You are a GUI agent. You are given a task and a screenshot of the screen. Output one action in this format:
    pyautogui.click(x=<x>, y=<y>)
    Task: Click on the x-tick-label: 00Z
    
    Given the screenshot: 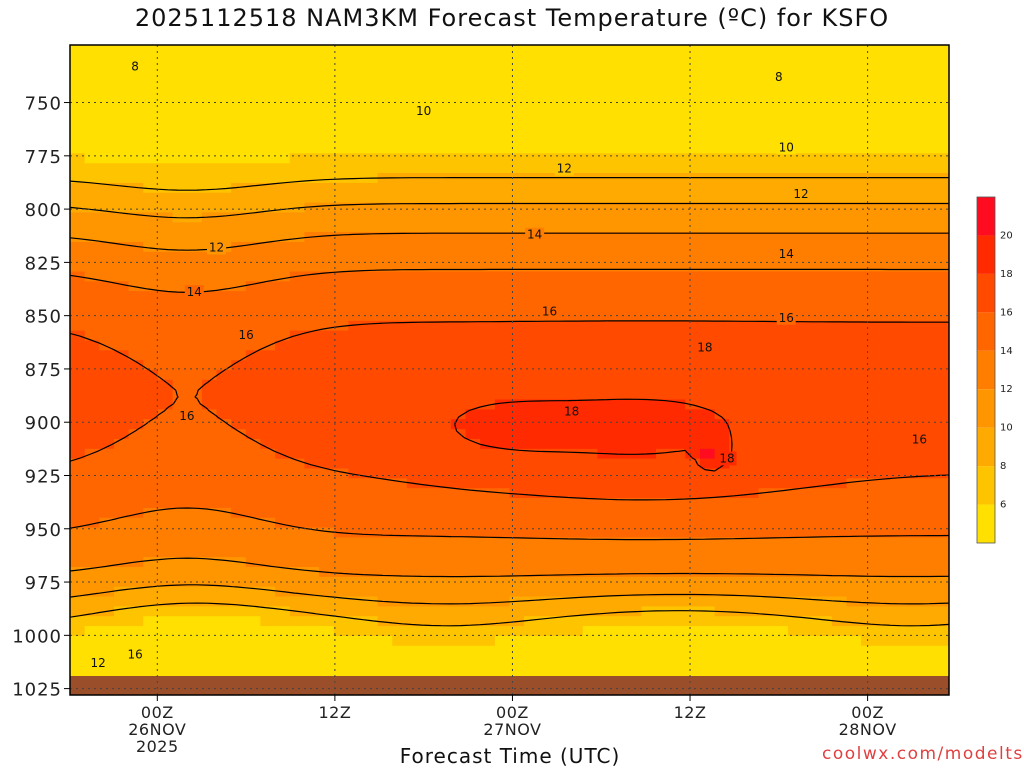 What is the action you would take?
    pyautogui.click(x=157, y=712)
    